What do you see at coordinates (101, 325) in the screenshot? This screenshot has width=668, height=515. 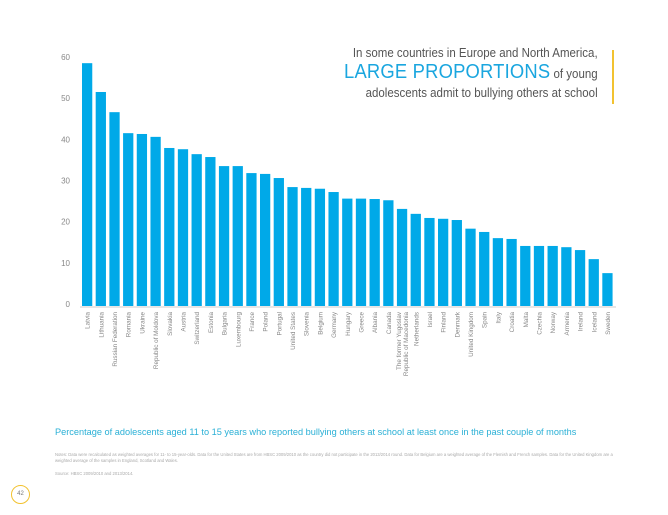 I see `x-tick-label: Lithuania` at bounding box center [101, 325].